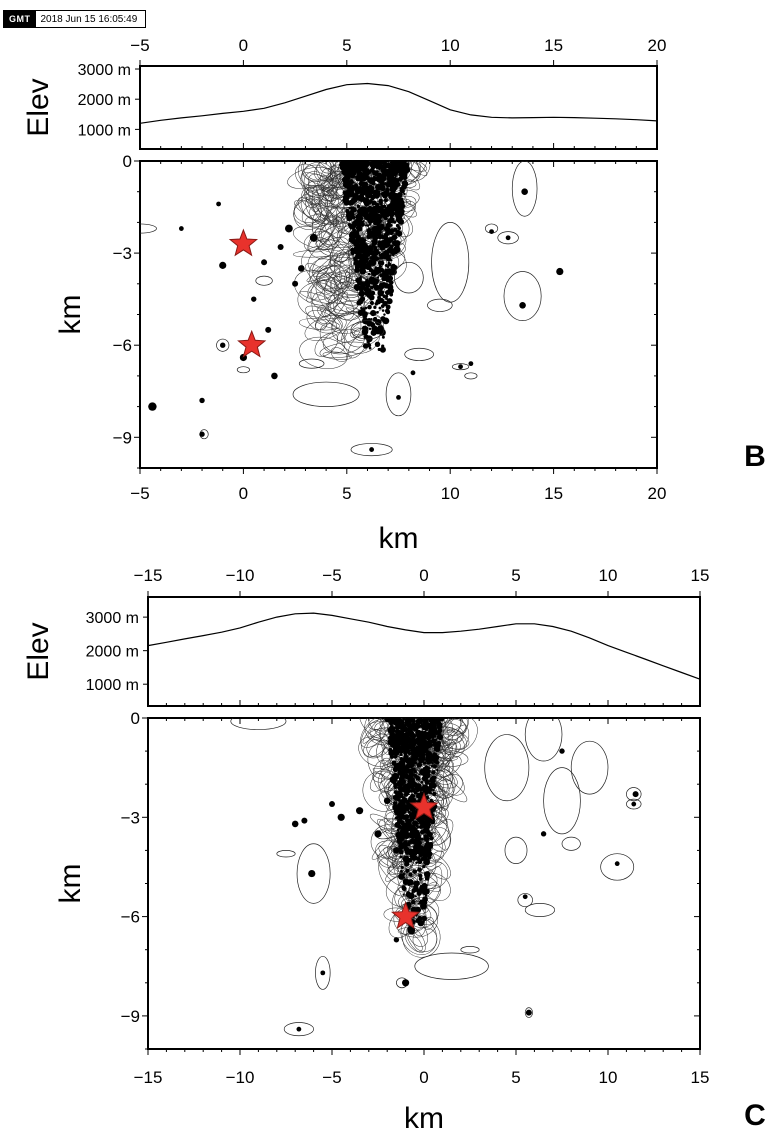 The height and width of the screenshot is (1133, 769). I want to click on top-tick-label: −5, so click(139, 45).